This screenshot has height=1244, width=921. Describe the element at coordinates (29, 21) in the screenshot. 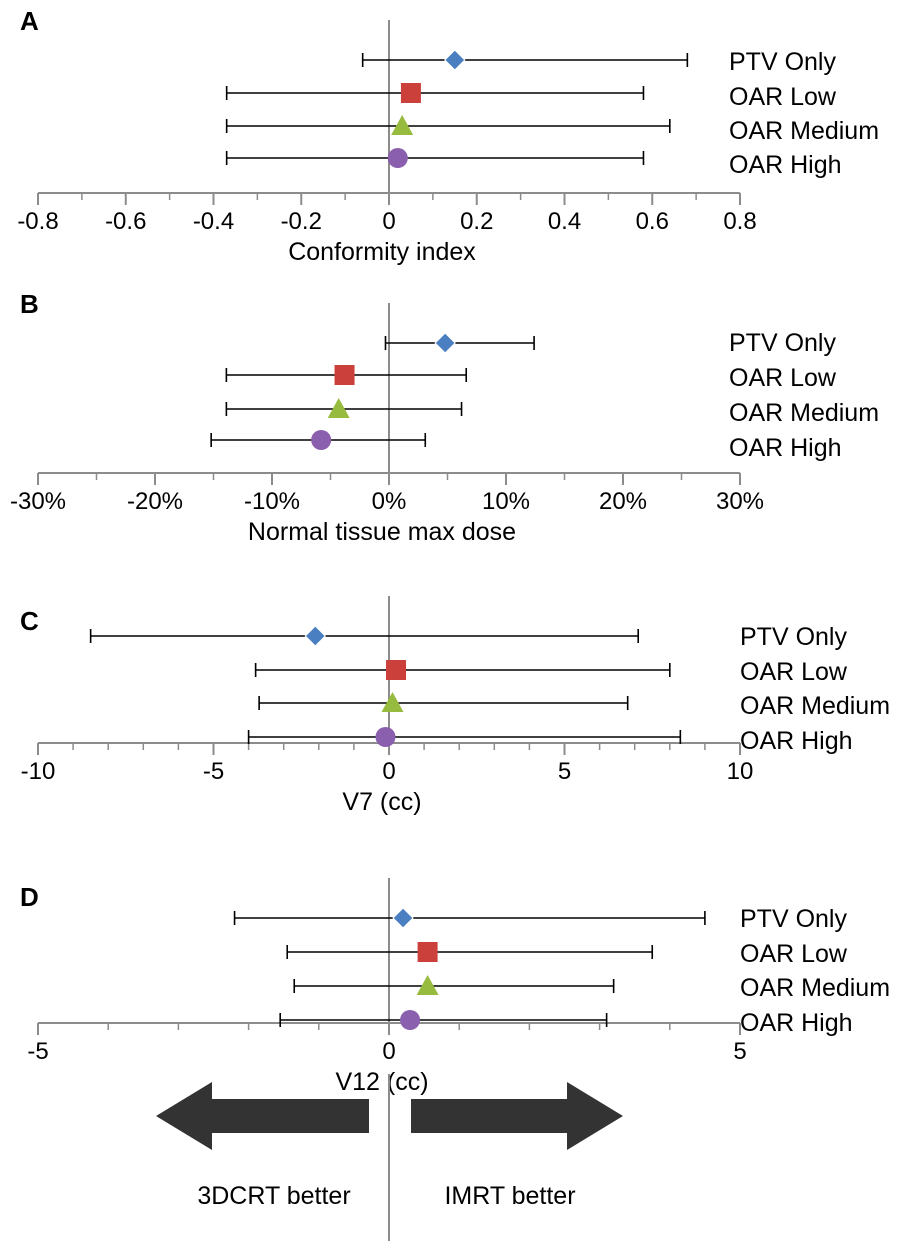

I see `panel-letter: A` at that location.